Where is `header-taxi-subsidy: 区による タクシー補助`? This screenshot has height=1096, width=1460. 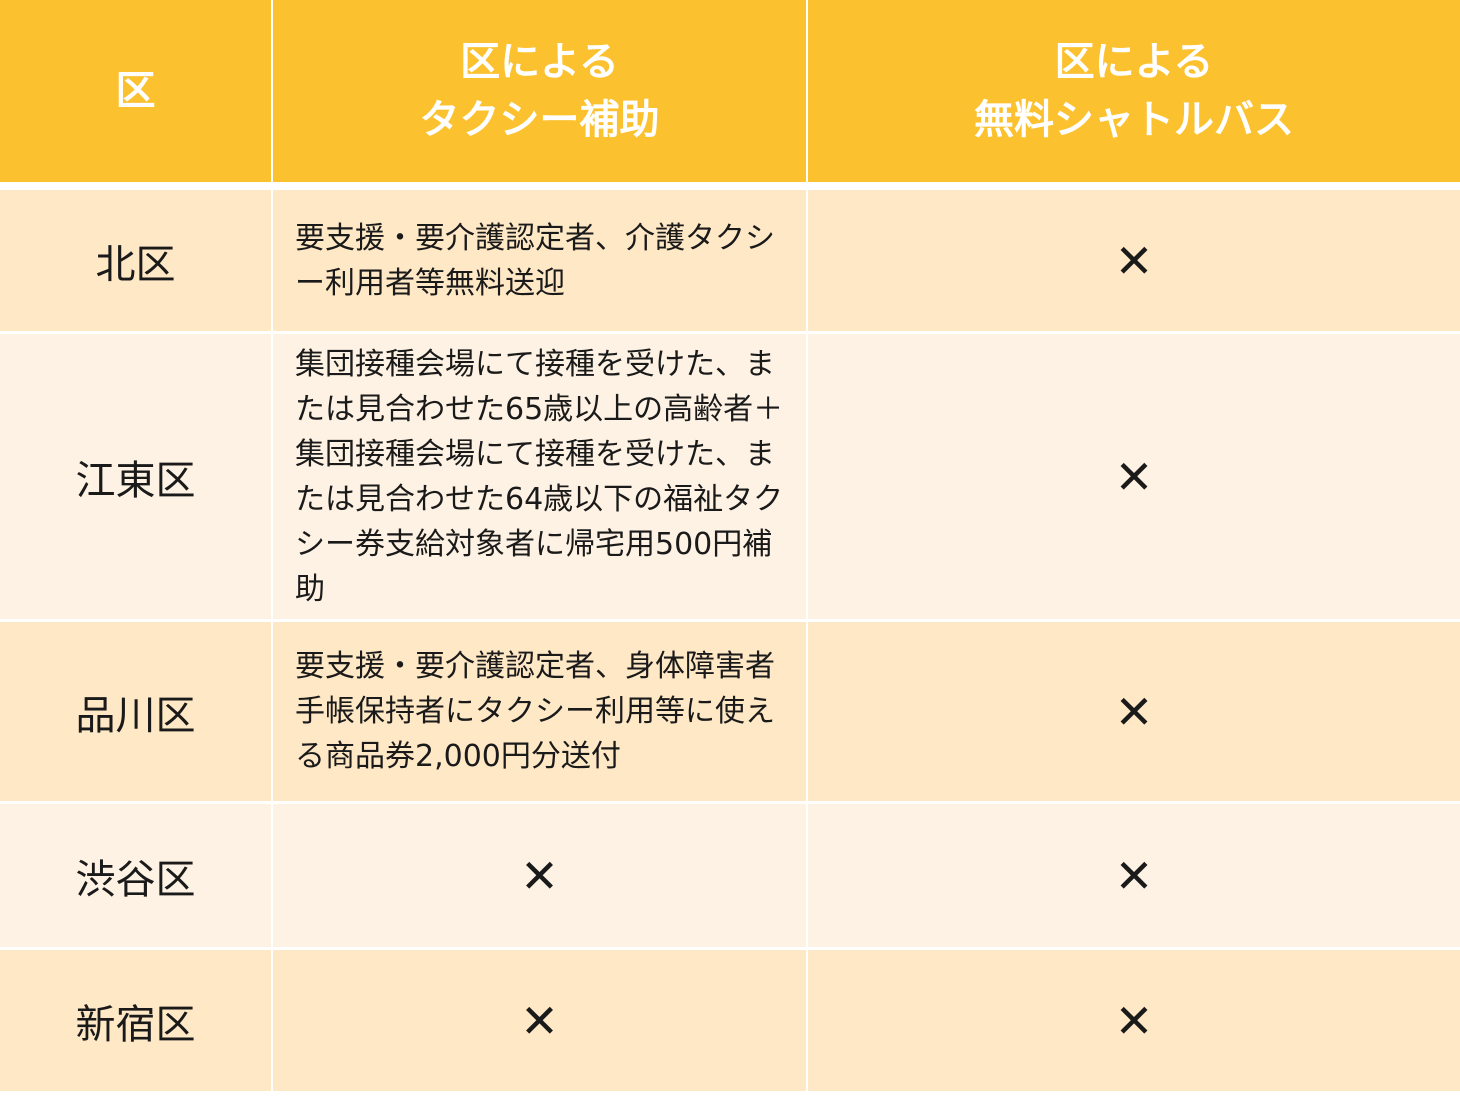
header-taxi-subsidy: 区による タクシー補助 is located at coordinates (539, 91).